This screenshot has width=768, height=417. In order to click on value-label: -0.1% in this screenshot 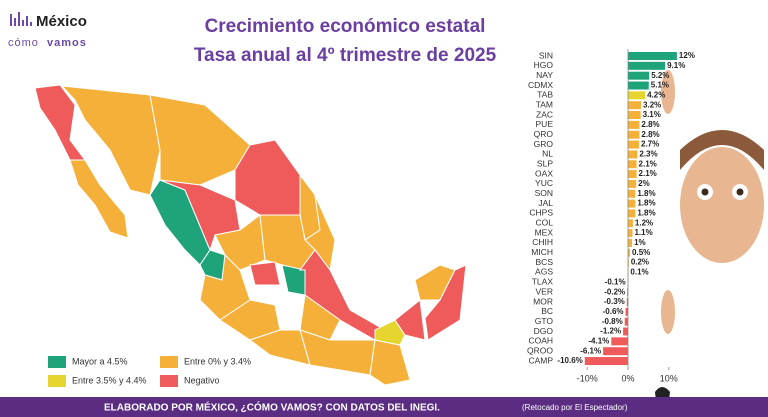, I will do `click(615, 281)`.